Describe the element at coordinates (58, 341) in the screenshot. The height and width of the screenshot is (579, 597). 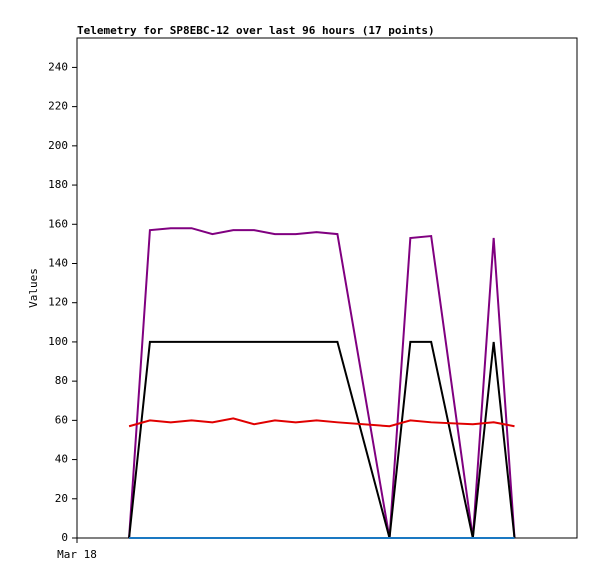
I see `y-tick-label: 100` at that location.